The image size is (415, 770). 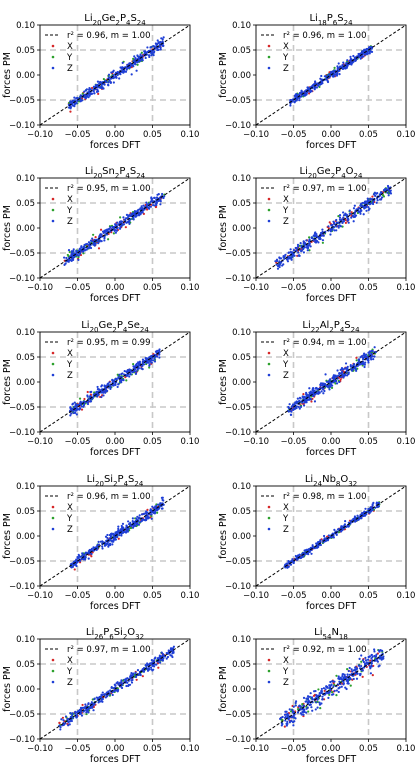 I want to click on x-tick-label: 0.10, so click(x=406, y=596).